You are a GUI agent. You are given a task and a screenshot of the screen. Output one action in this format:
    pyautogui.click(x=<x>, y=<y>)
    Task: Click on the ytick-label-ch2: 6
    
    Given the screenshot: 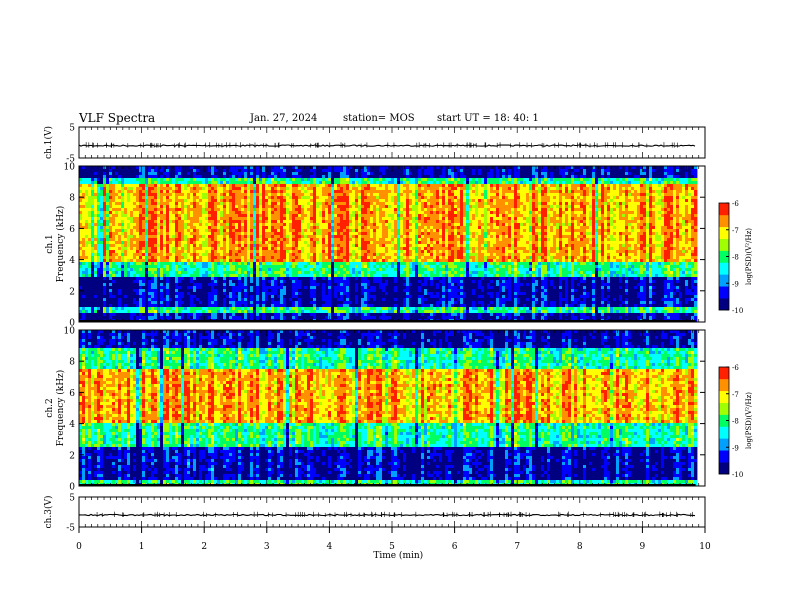 What is the action you would take?
    pyautogui.click(x=72, y=394)
    